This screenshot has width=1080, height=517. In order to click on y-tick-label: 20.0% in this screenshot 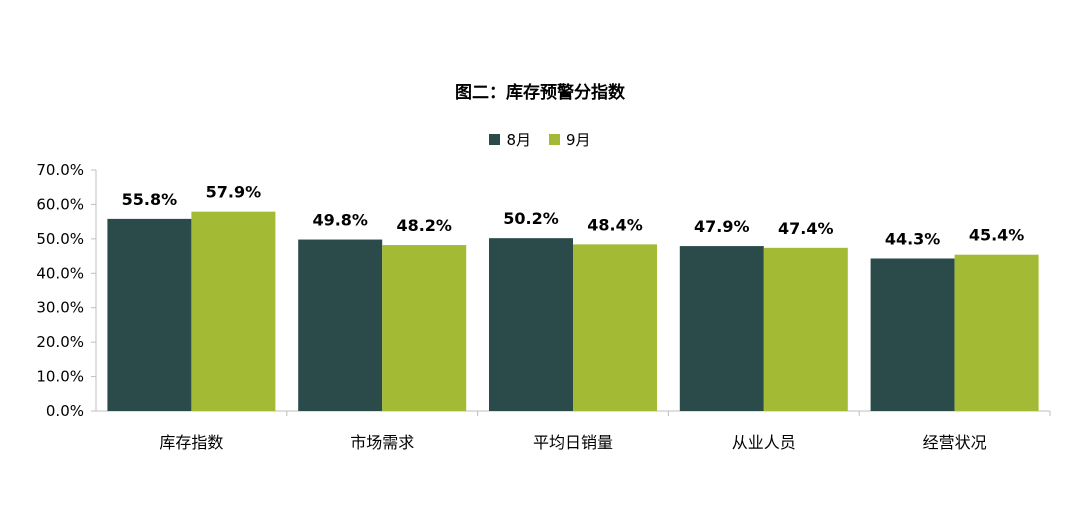, I will do `click(60, 342)`.